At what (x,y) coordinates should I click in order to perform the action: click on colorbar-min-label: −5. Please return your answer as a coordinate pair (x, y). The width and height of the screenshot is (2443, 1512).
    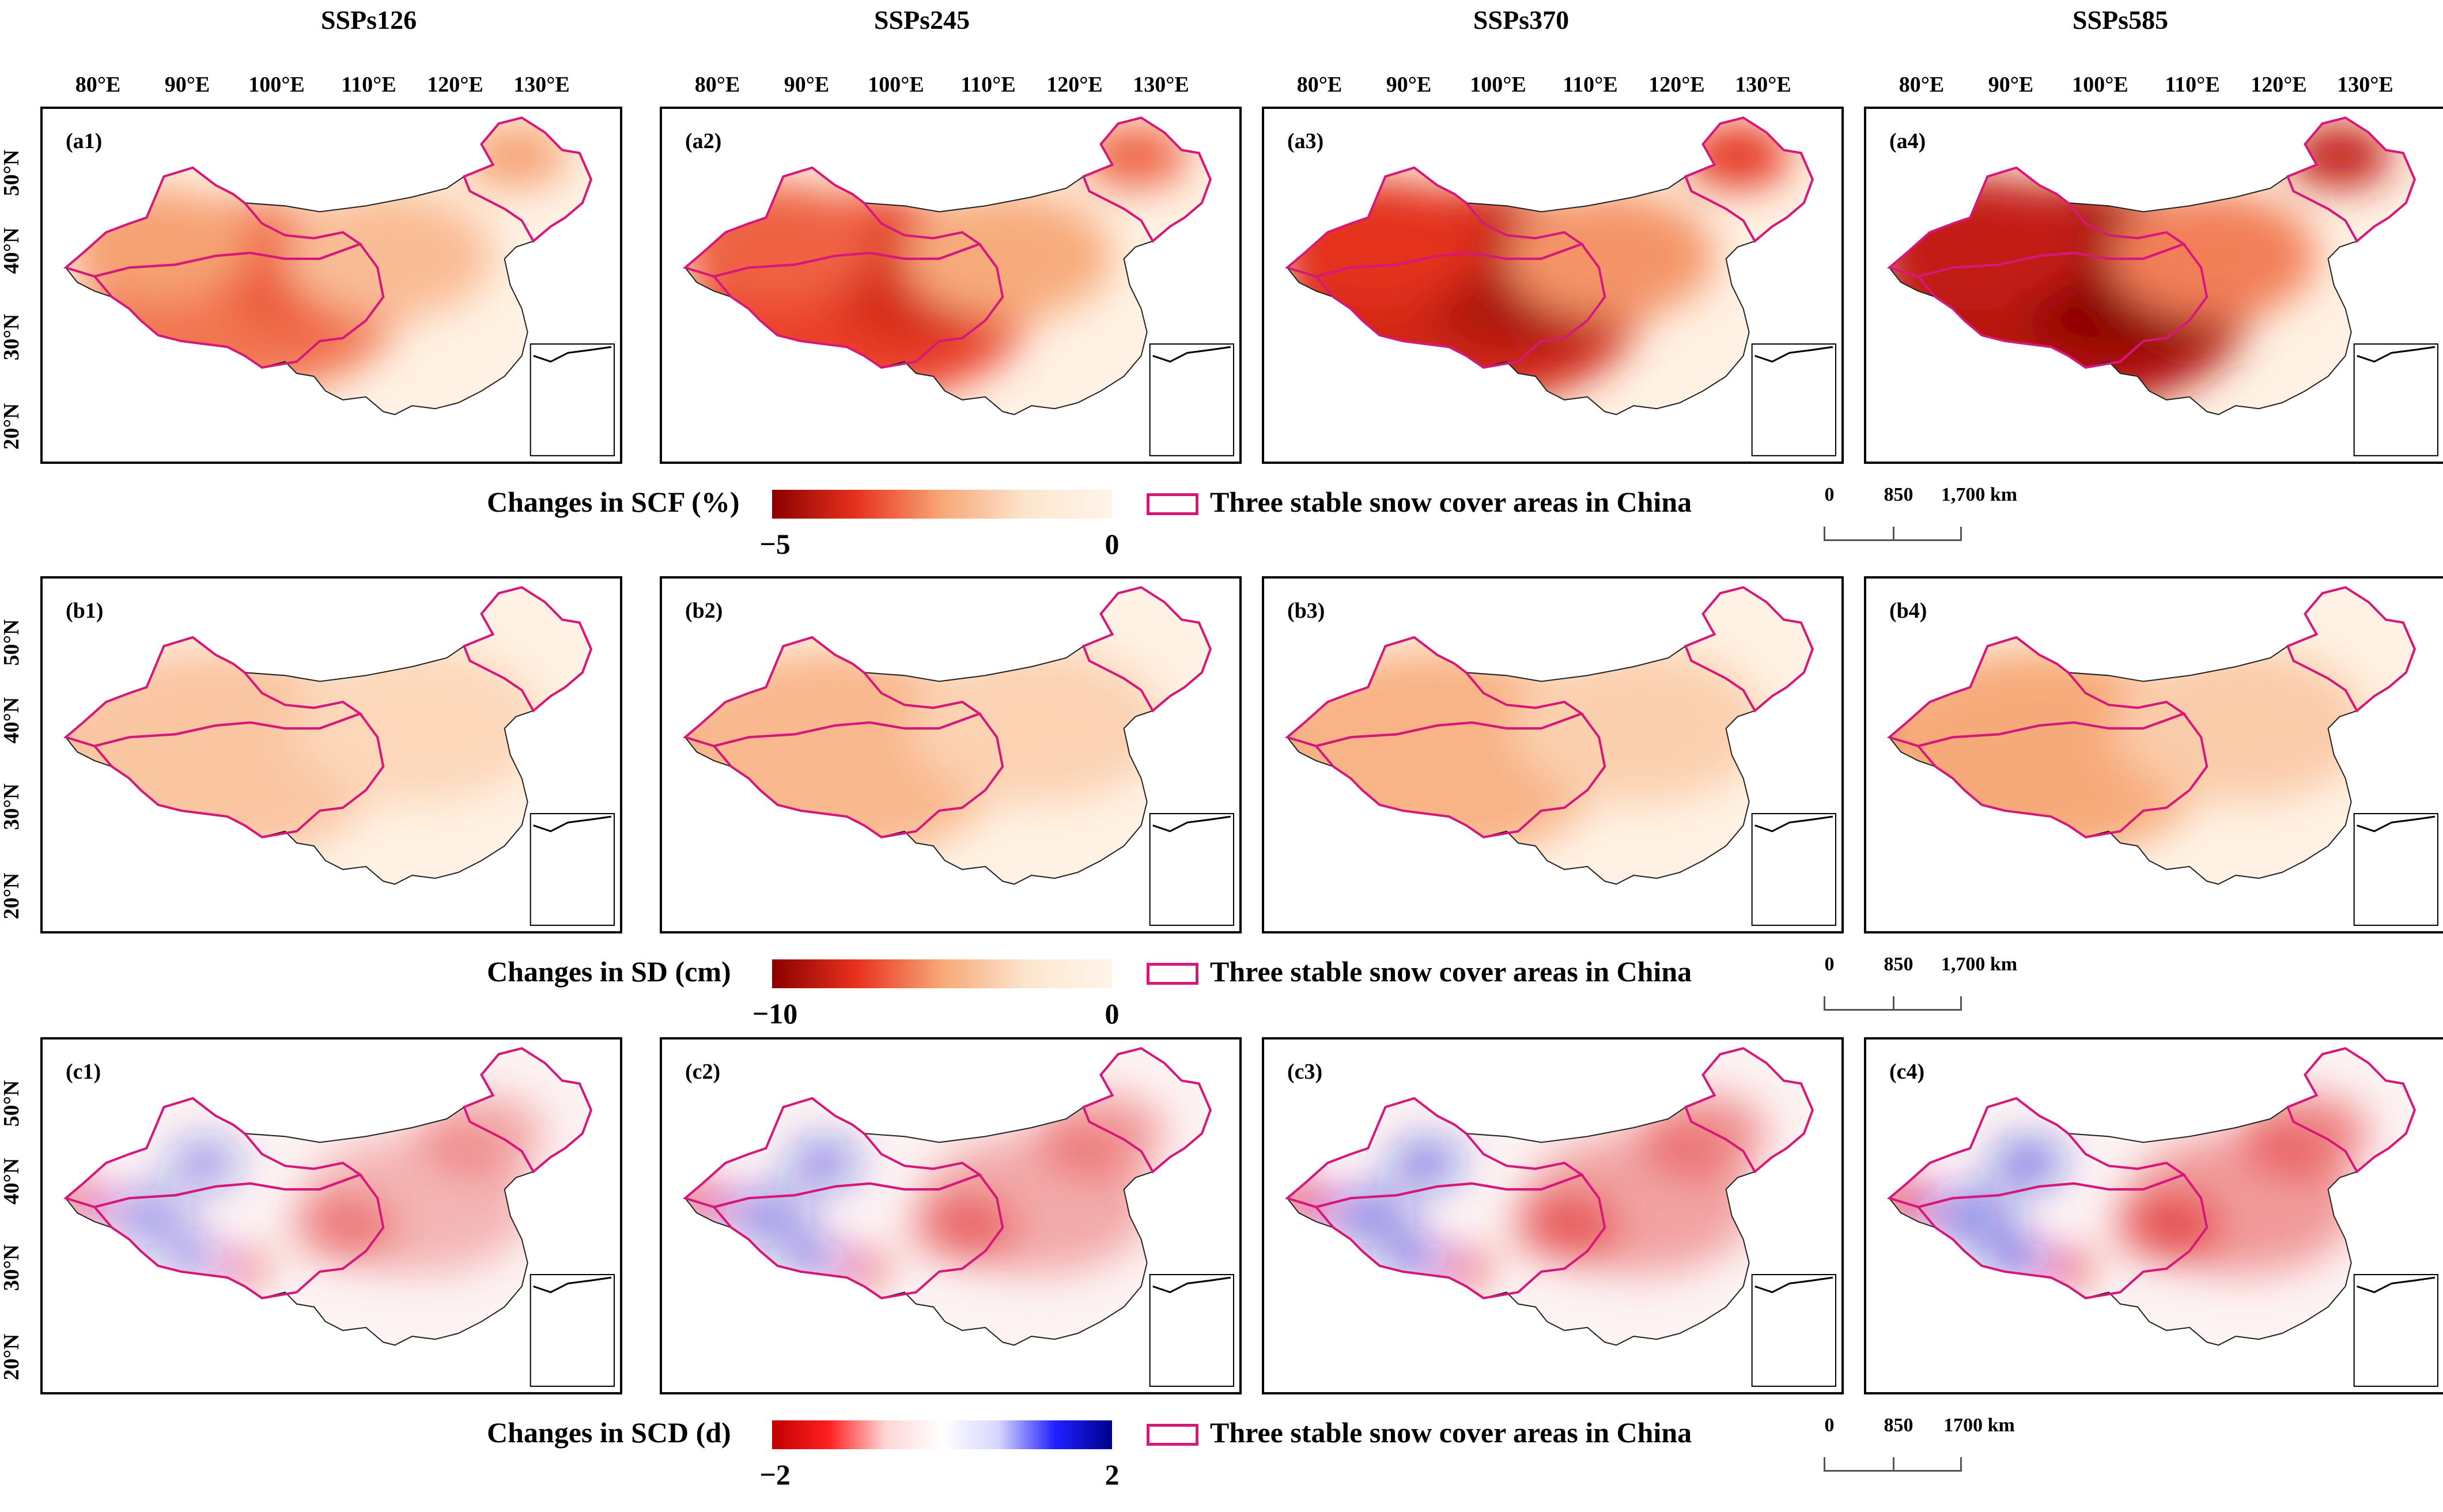
    Looking at the image, I should click on (775, 544).